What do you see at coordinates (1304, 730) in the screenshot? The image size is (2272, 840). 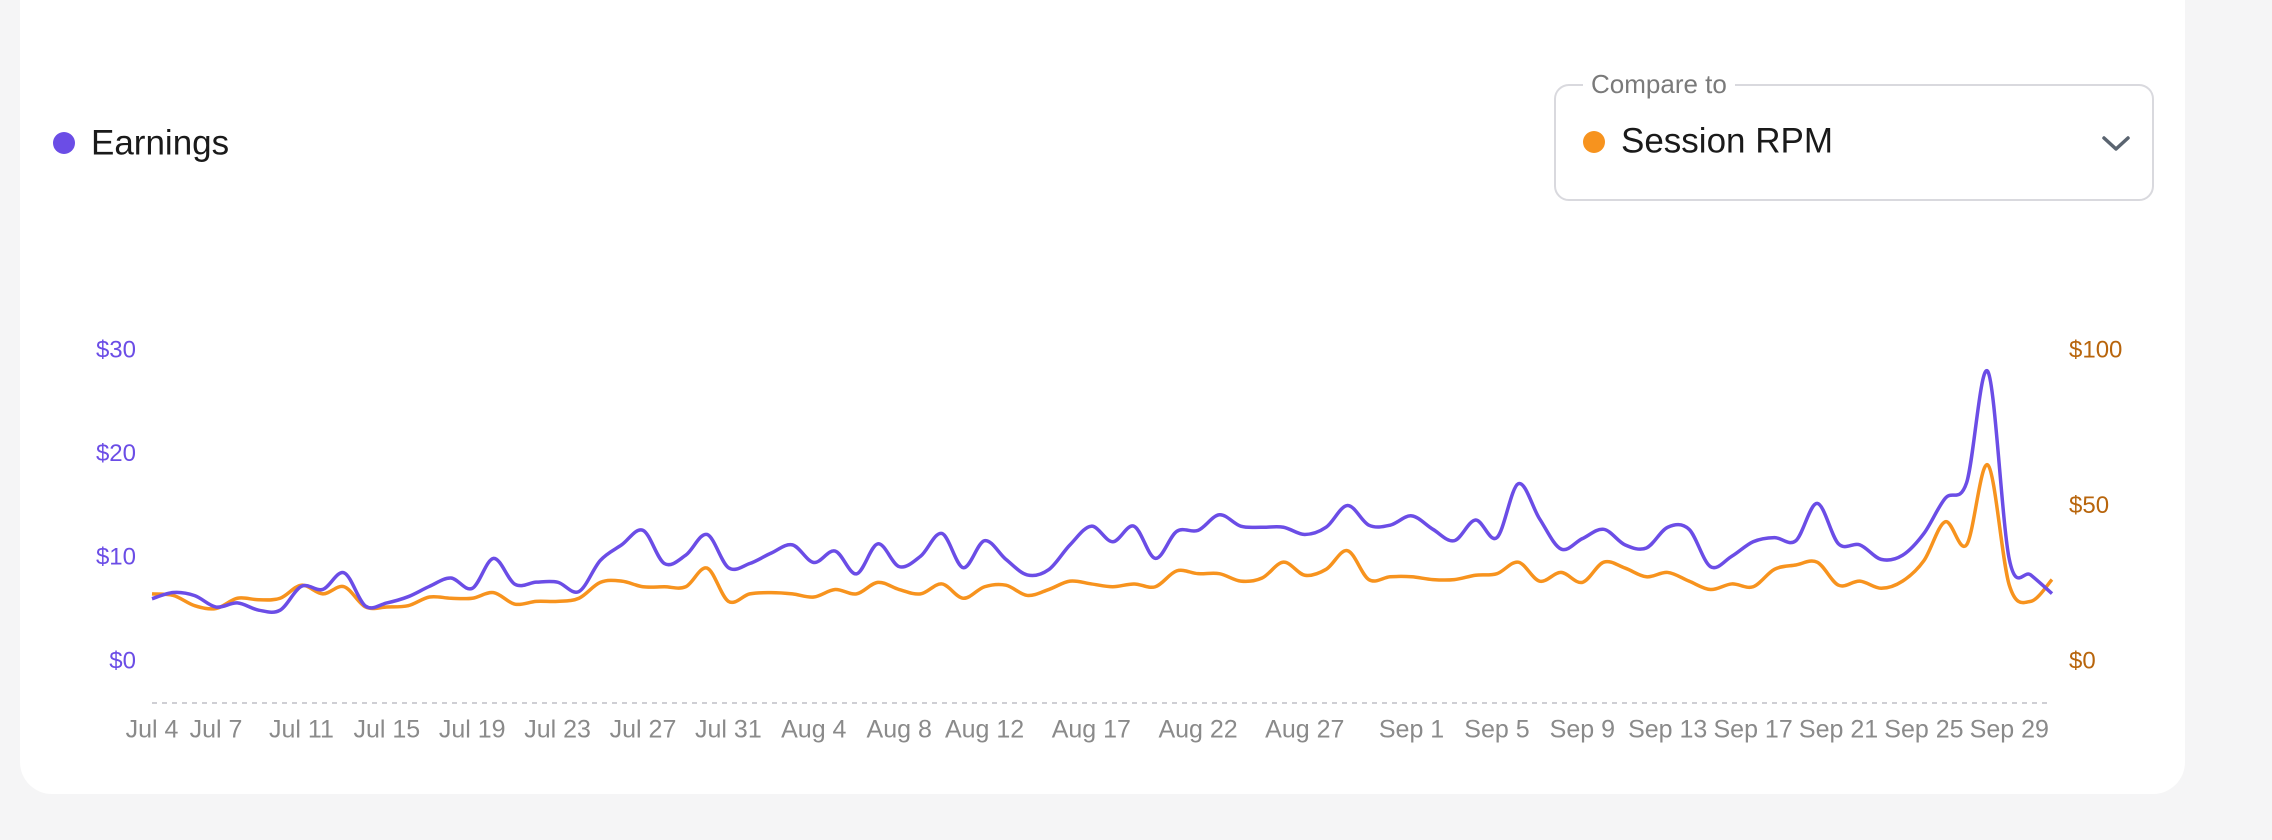 I see `x-tick-label: Aug 27` at bounding box center [1304, 730].